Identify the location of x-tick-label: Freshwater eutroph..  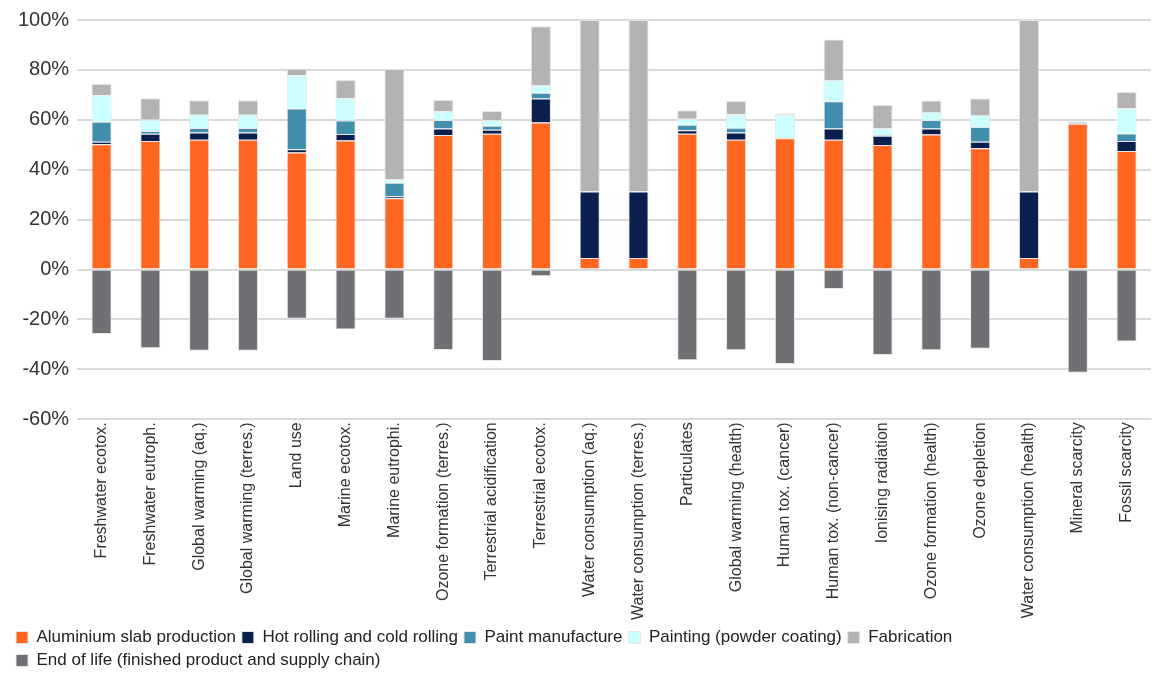
(149, 494).